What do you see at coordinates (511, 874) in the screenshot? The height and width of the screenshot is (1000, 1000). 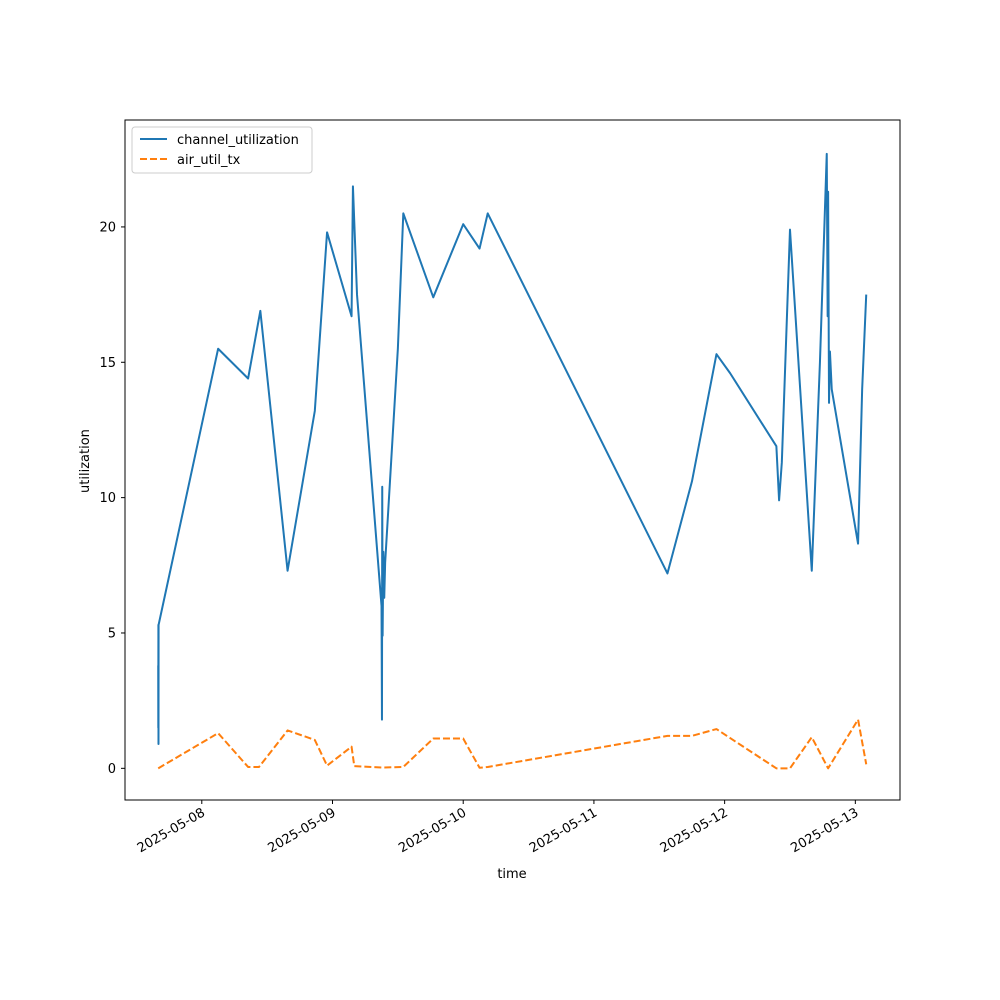 I see `x-axis-label: time` at bounding box center [511, 874].